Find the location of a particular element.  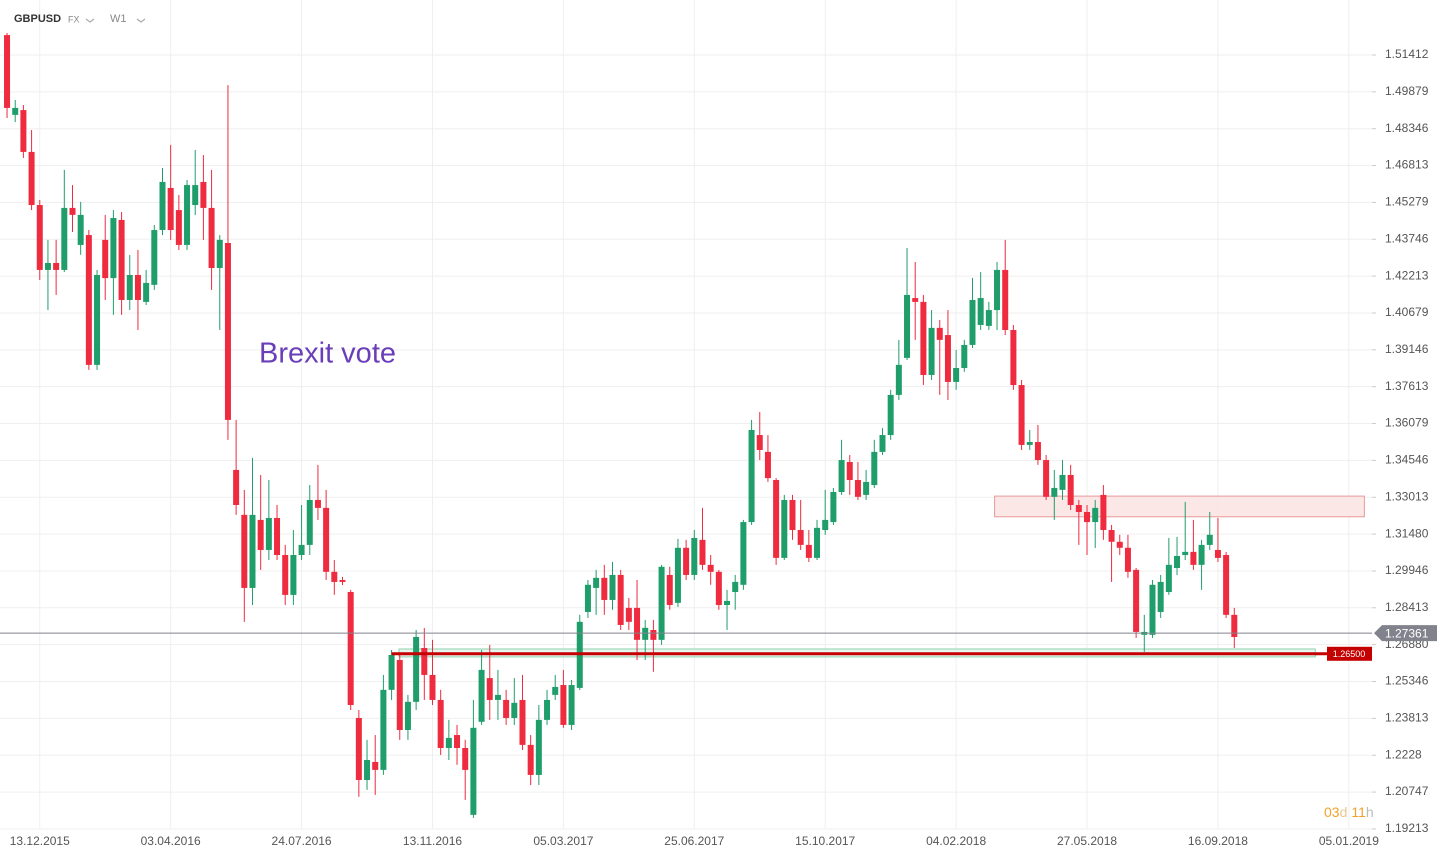

y-tick-label: 1.48346 is located at coordinates (1407, 128).